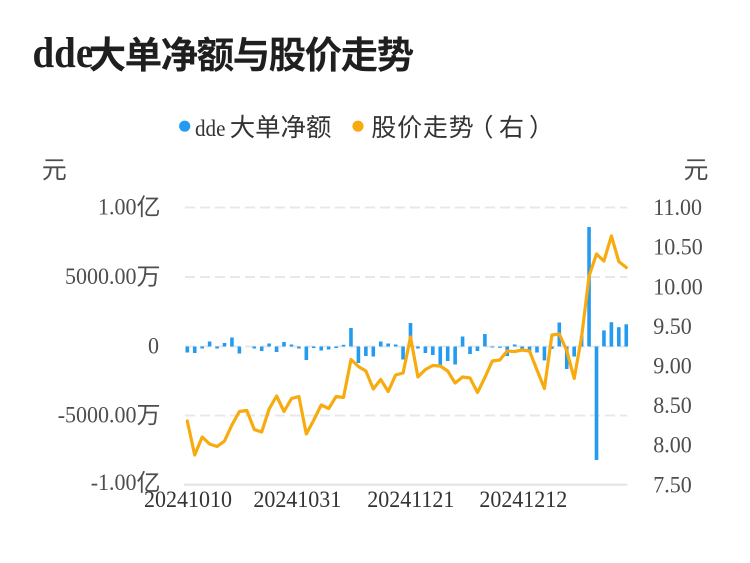 Image resolution: width=750 pixels, height=563 pixels. Describe the element at coordinates (97, 415) in the screenshot. I see `svg-text: -5000.00` at that location.